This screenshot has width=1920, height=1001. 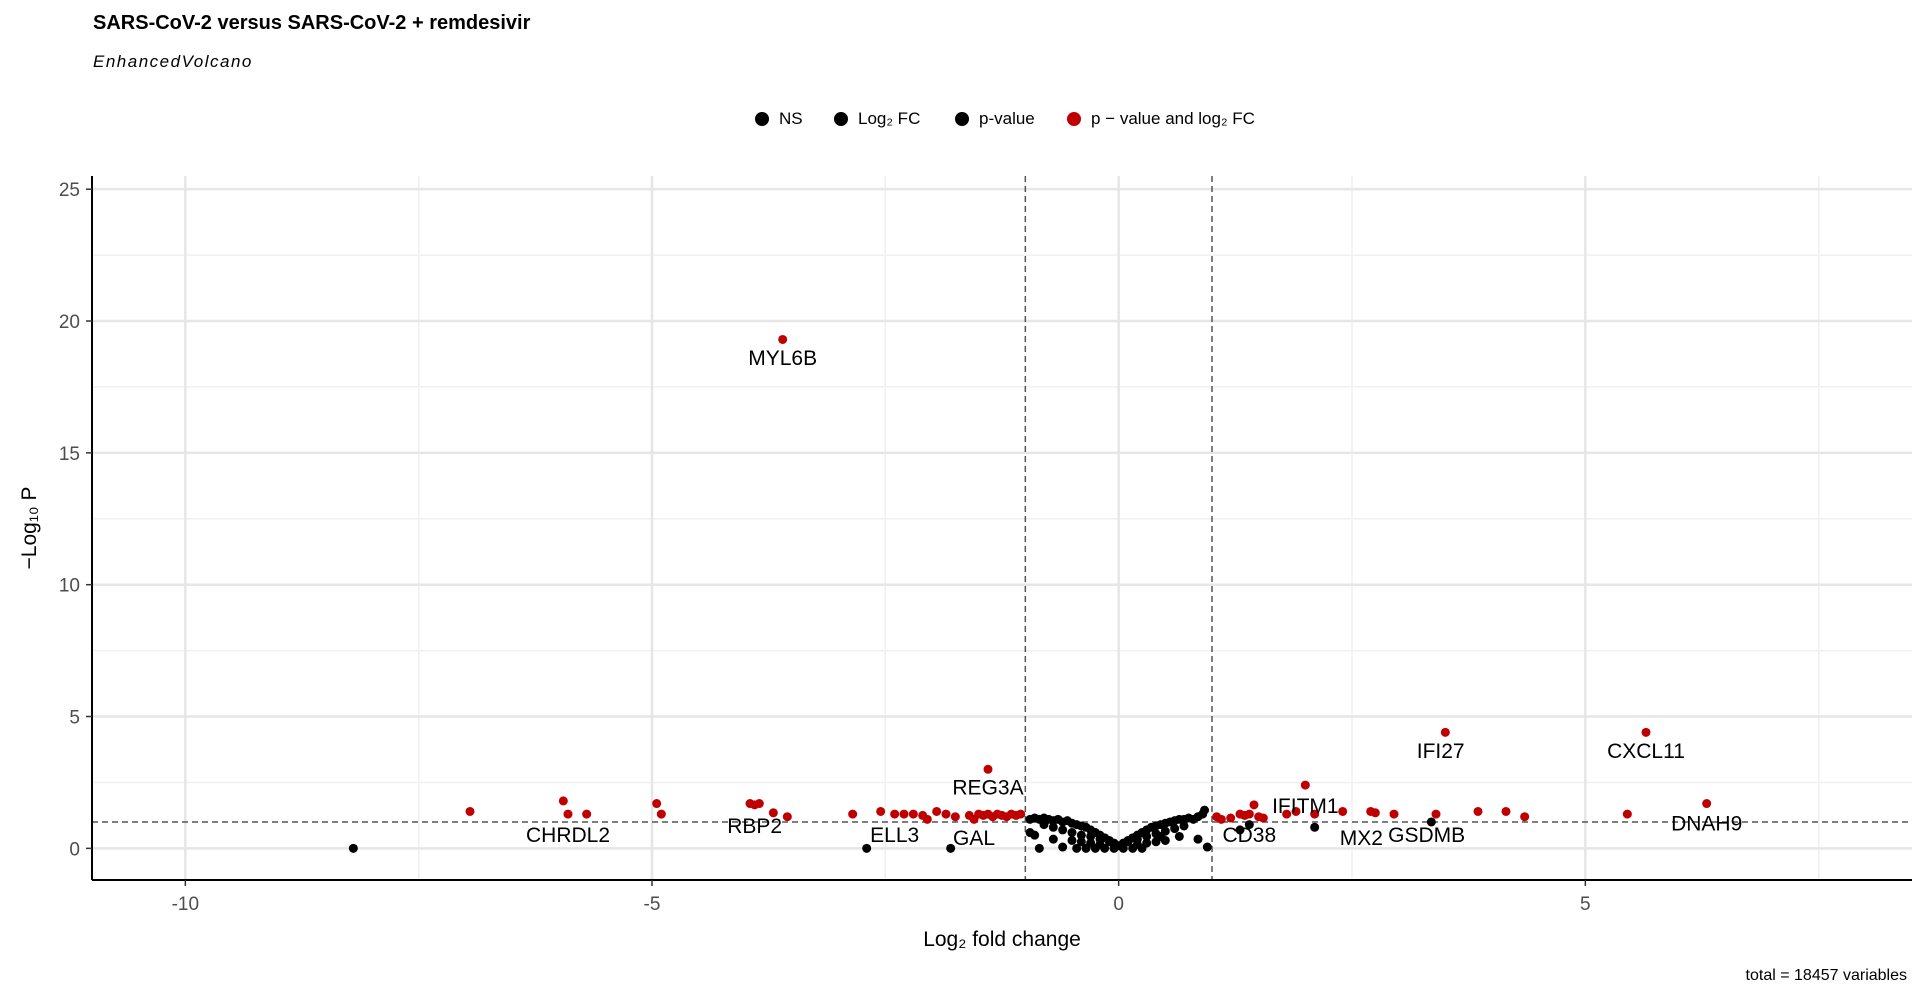 What do you see at coordinates (1002, 939) in the screenshot?
I see `x-axis-title: Log₂ fold change` at bounding box center [1002, 939].